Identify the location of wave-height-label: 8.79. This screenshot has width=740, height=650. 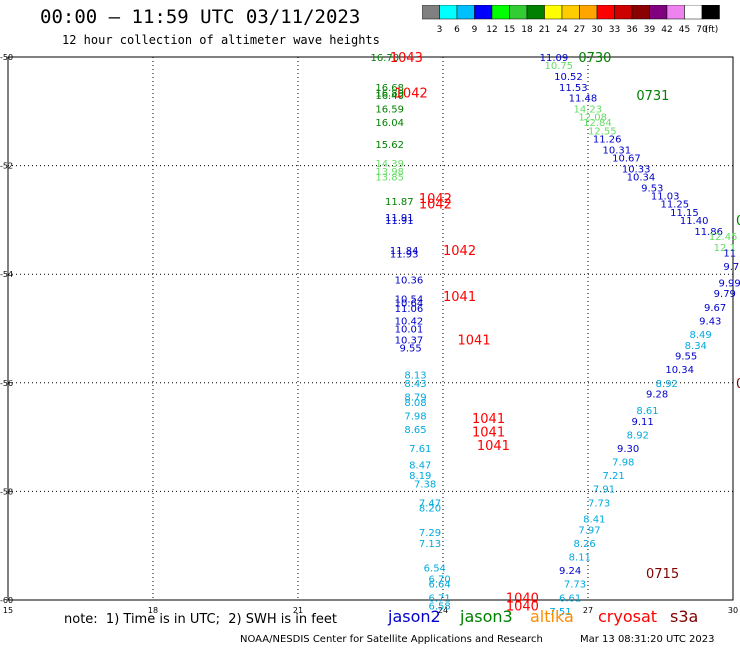
(415, 397).